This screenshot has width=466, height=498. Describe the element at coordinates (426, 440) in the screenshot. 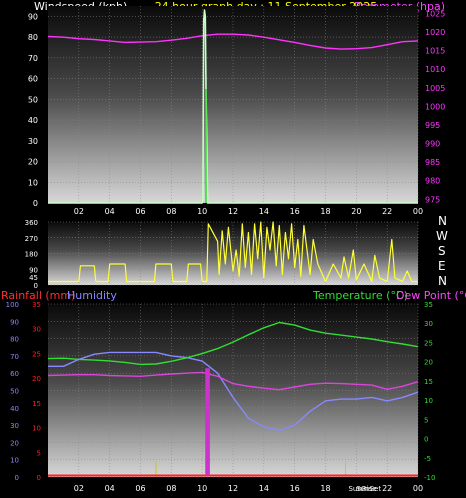

I see `temperature-tick-label: 0` at that location.